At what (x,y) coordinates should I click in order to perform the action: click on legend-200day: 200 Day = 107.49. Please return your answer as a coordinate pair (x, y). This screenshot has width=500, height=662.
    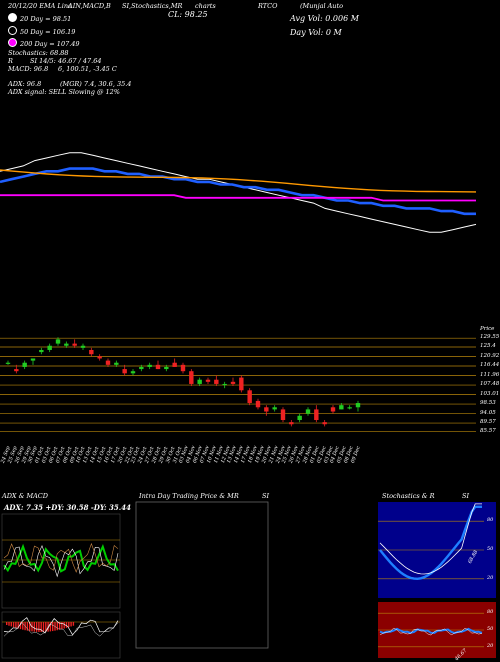
    Looking at the image, I should click on (44, 43).